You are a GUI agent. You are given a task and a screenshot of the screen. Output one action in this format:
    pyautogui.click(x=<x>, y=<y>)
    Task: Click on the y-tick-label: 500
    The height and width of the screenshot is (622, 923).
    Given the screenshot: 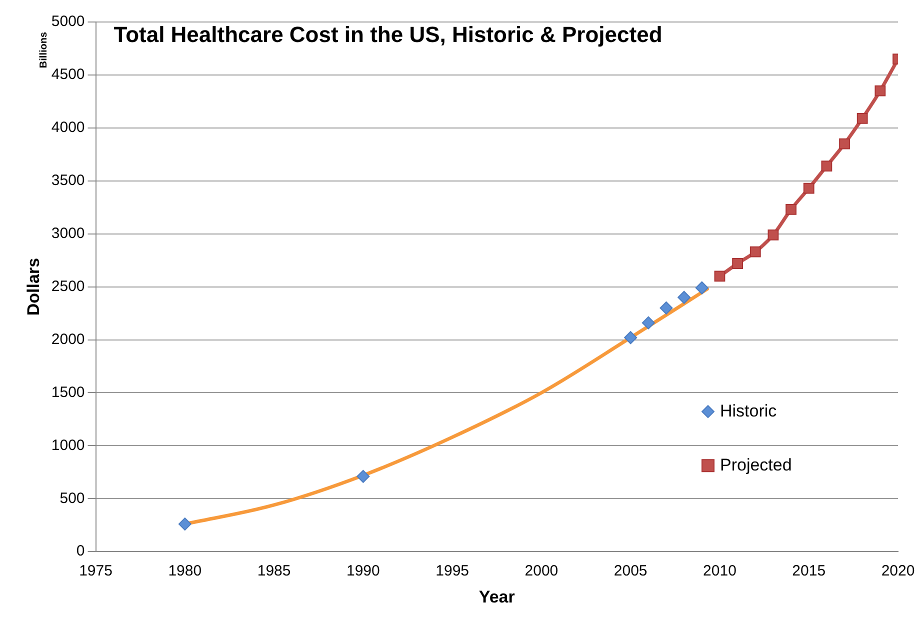 What is the action you would take?
    pyautogui.click(x=72, y=498)
    